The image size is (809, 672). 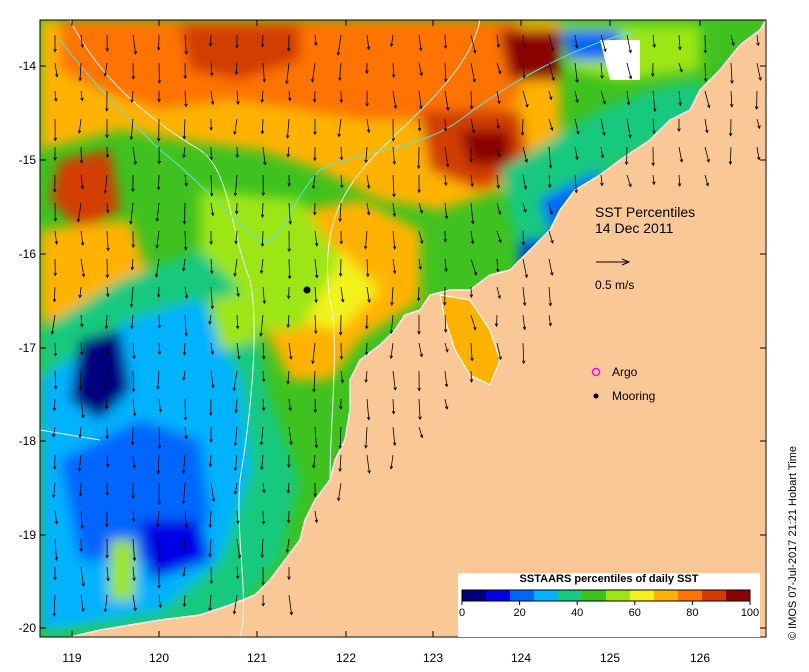 What do you see at coordinates (692, 613) in the screenshot?
I see `colorbar-tick-label: 80` at bounding box center [692, 613].